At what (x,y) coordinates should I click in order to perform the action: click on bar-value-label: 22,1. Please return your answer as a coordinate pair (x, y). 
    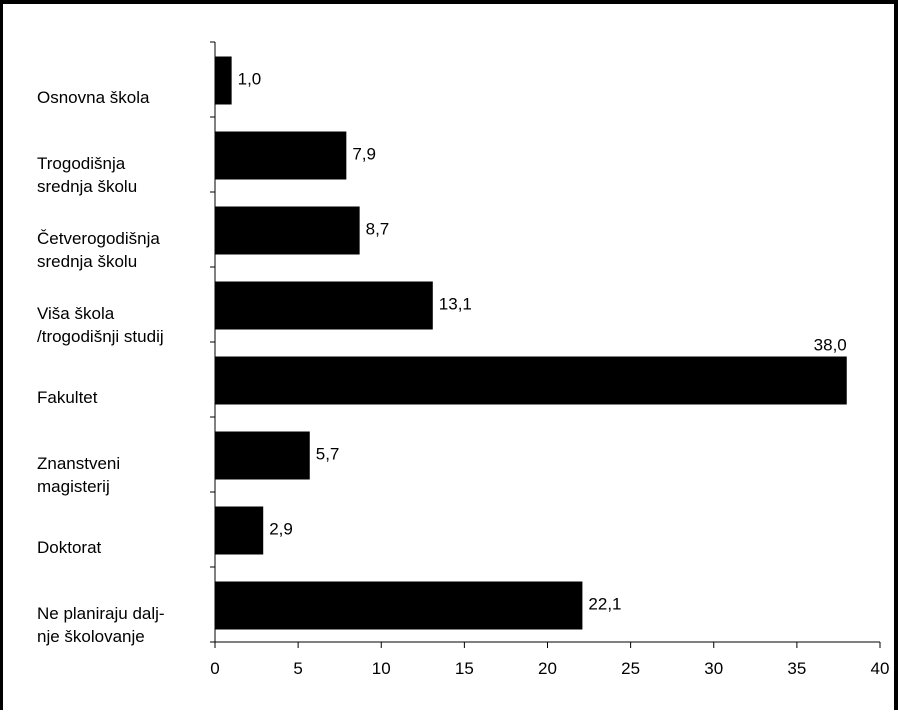
    Looking at the image, I should click on (604, 604).